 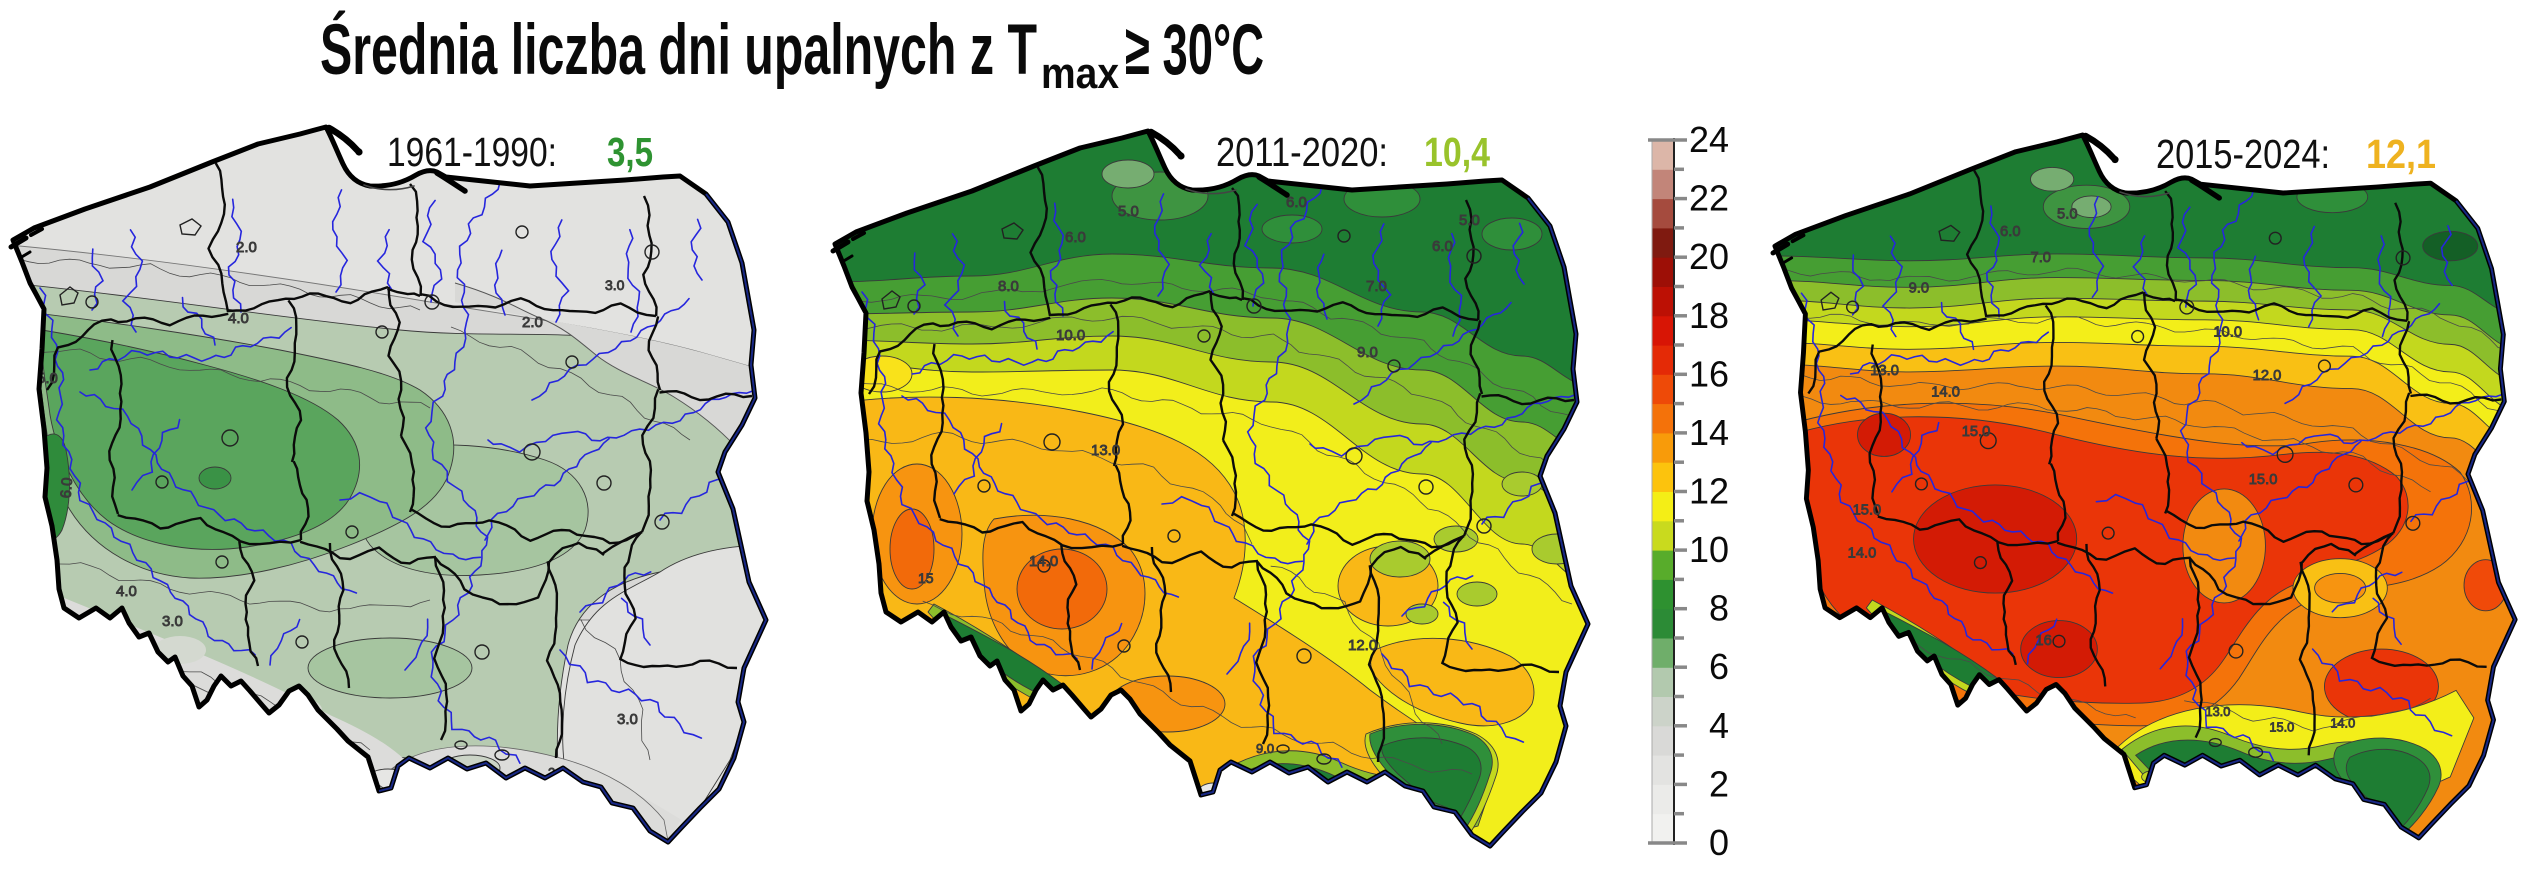 What do you see at coordinates (472, 152) in the screenshot?
I see `svg-text: 1961-1990:` at bounding box center [472, 152].